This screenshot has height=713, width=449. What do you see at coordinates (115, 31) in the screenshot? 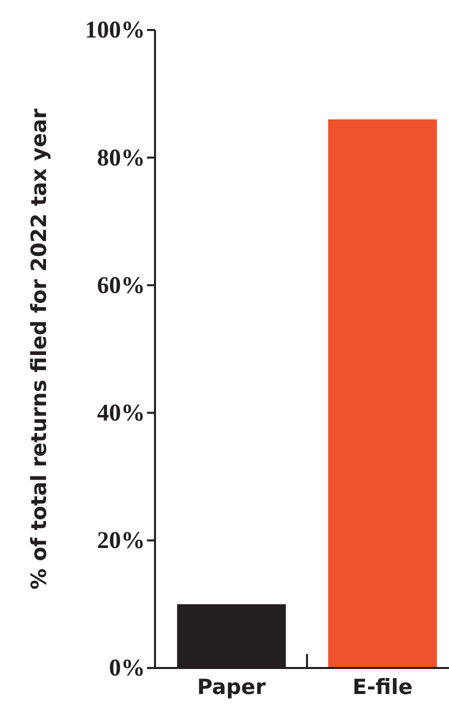
I see `y-tick-label: 100%` at bounding box center [115, 31].